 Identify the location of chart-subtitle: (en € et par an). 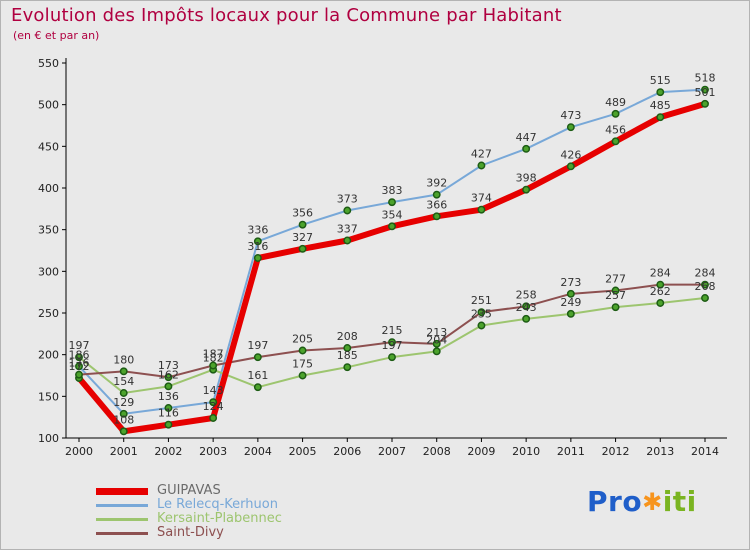
(56, 35).